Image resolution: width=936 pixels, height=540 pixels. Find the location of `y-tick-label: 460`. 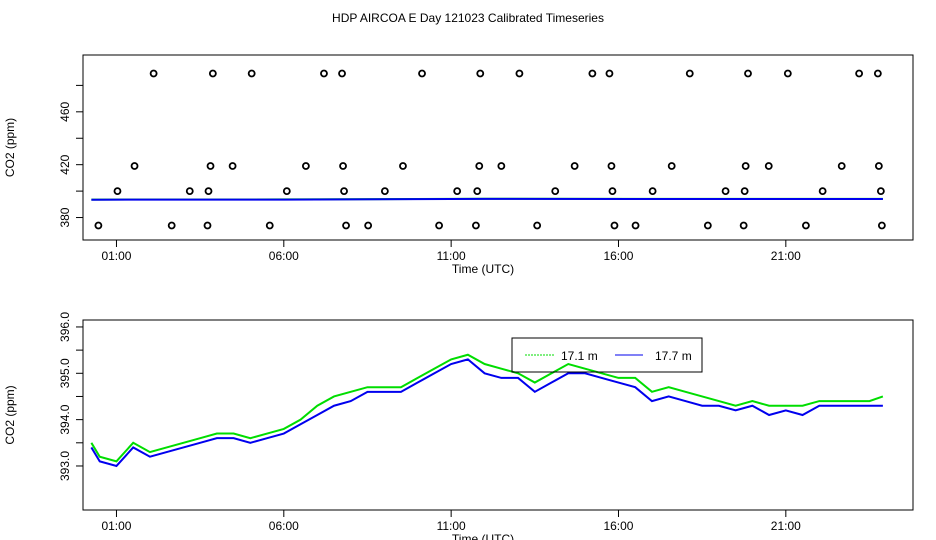

y-tick-label: 460 is located at coordinates (65, 111).